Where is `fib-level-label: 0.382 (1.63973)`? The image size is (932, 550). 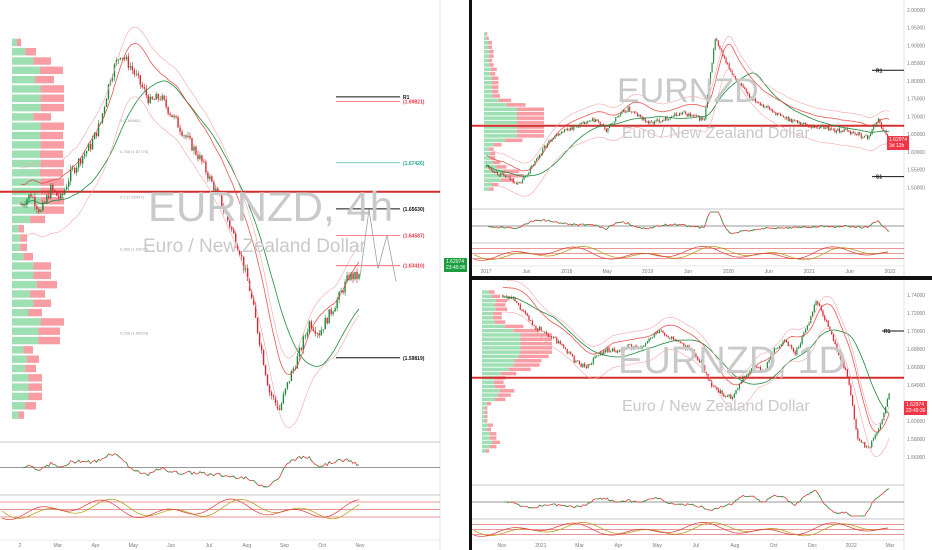 fib-level-label: 0.382 (1.63973) is located at coordinates (134, 248).